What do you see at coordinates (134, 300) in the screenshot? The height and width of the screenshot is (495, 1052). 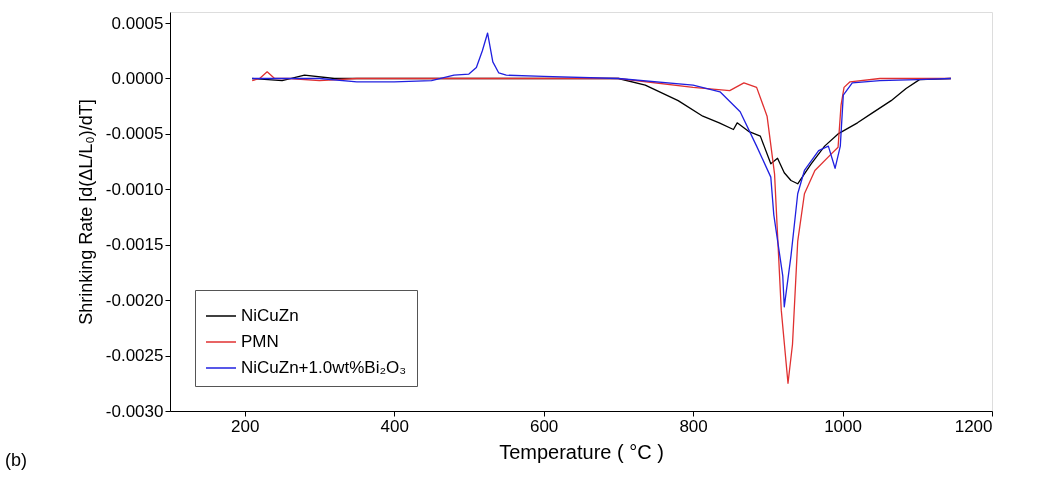 I see `y-tick-label: -0.0020` at bounding box center [134, 300].